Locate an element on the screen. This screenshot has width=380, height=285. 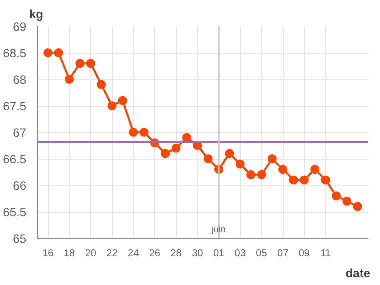
y-tick-label: 67 is located at coordinates (20, 133).